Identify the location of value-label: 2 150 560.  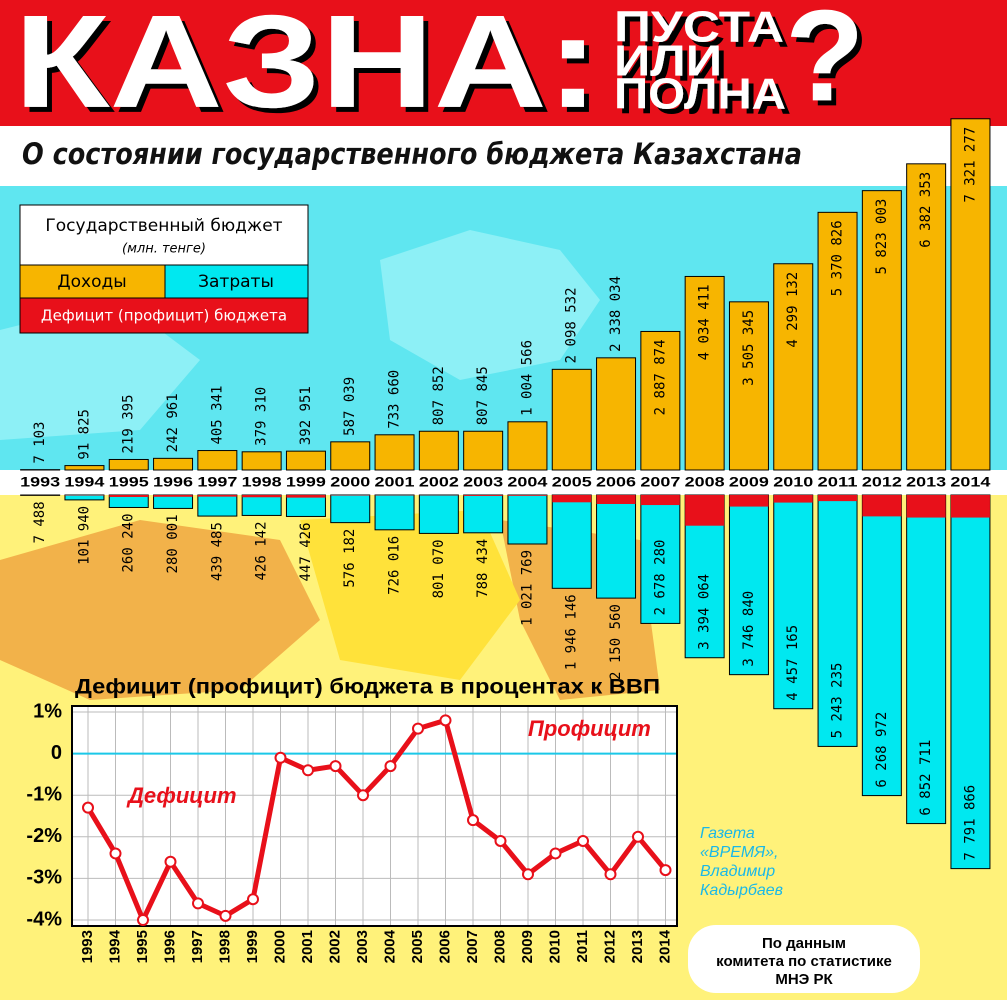
(616, 642).